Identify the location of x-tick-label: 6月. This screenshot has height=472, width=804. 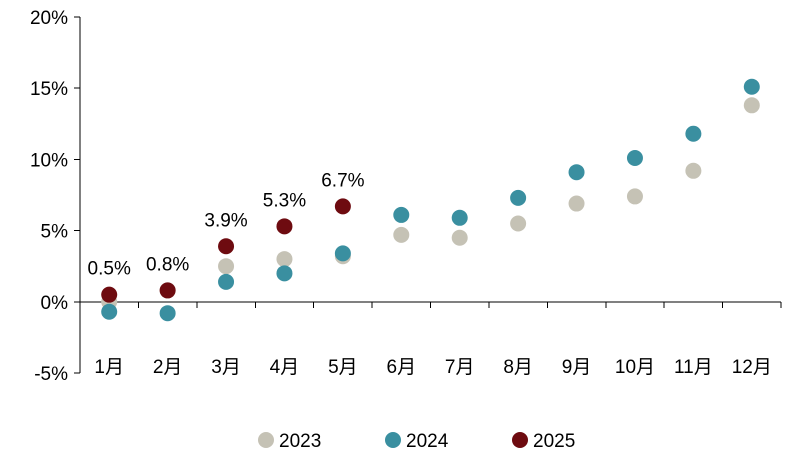
(402, 367).